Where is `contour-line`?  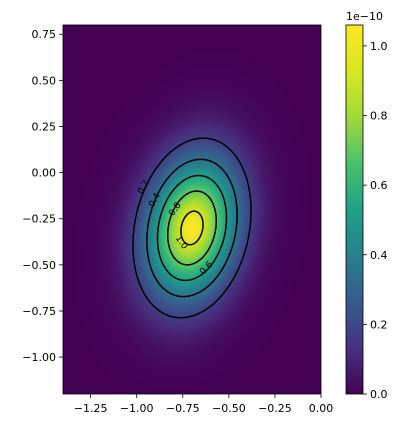 contour-line is located at coordinates (192, 228).